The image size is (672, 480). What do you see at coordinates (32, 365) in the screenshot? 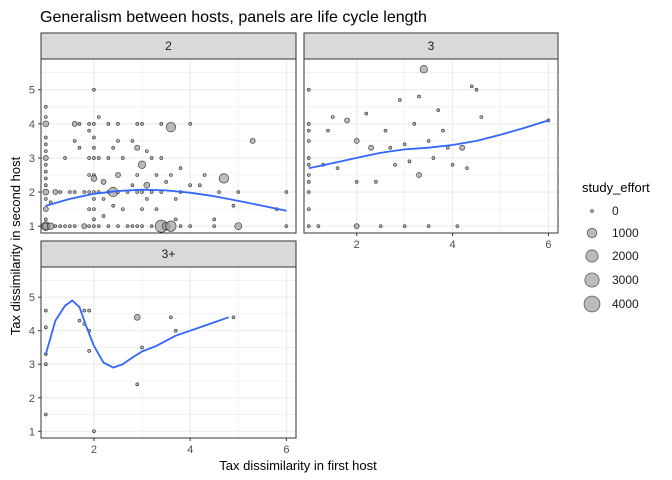
I see `y-tick-label: 3` at bounding box center [32, 365].